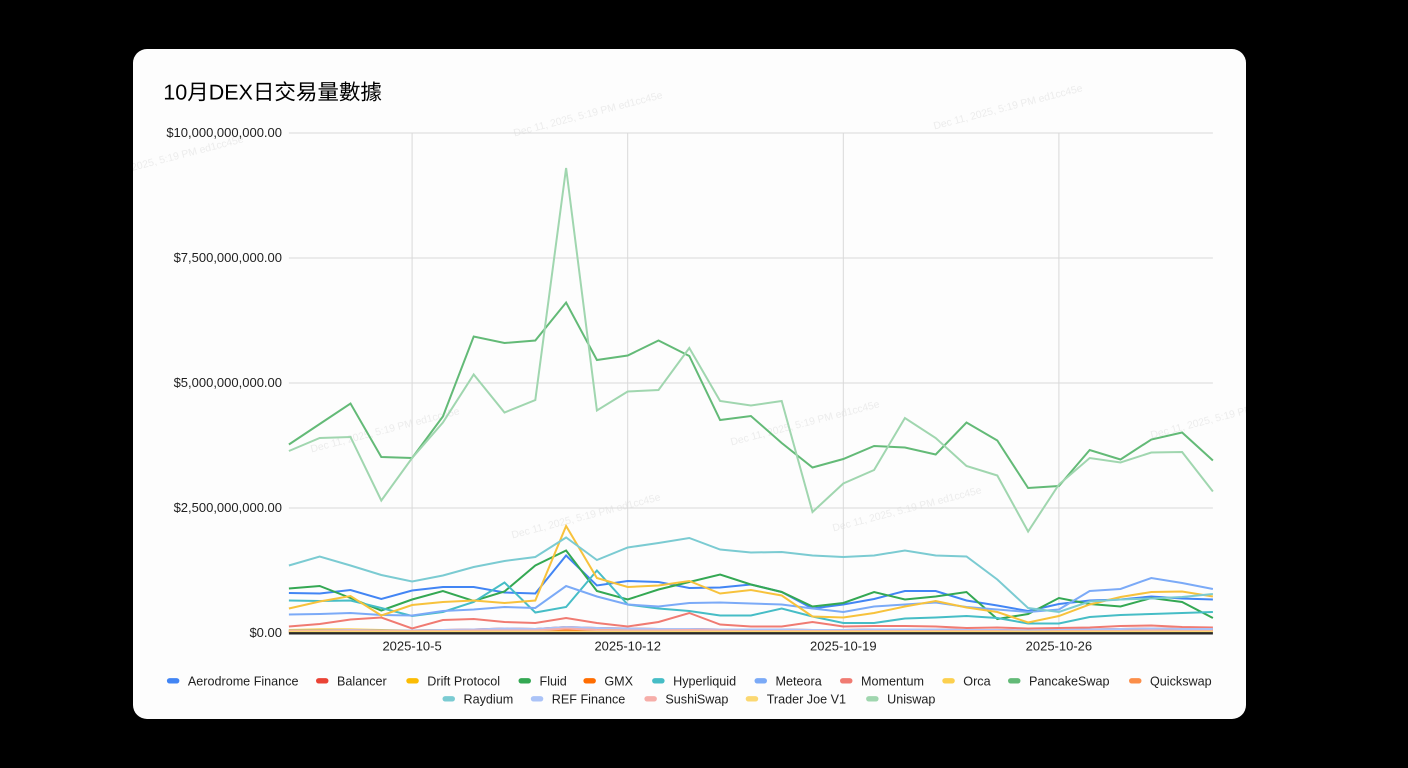 The width and height of the screenshot is (1408, 768). What do you see at coordinates (892, 681) in the screenshot?
I see `svg-text: Momentum` at bounding box center [892, 681].